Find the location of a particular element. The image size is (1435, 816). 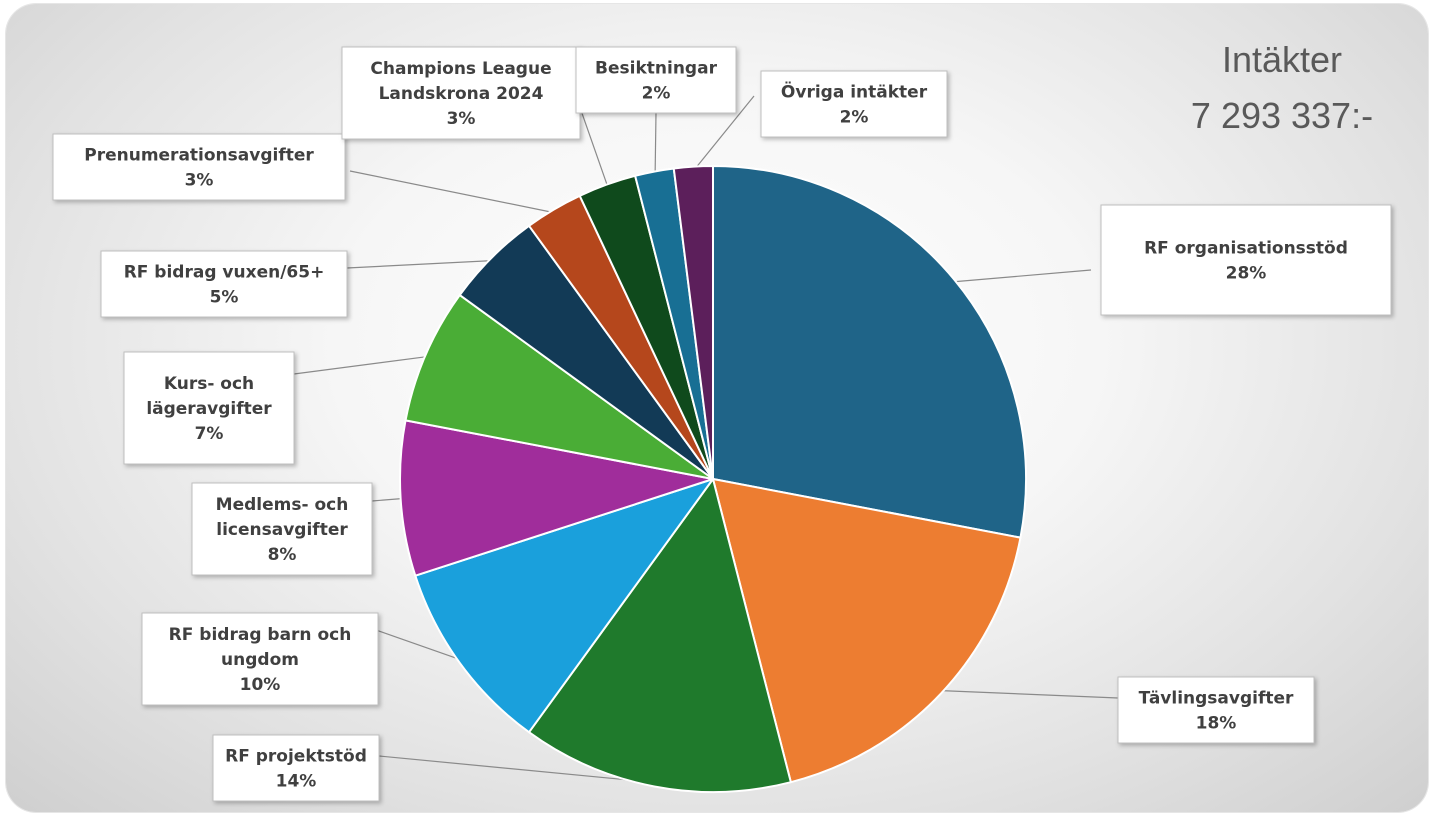

slice-label-name: ungdom is located at coordinates (260, 660).